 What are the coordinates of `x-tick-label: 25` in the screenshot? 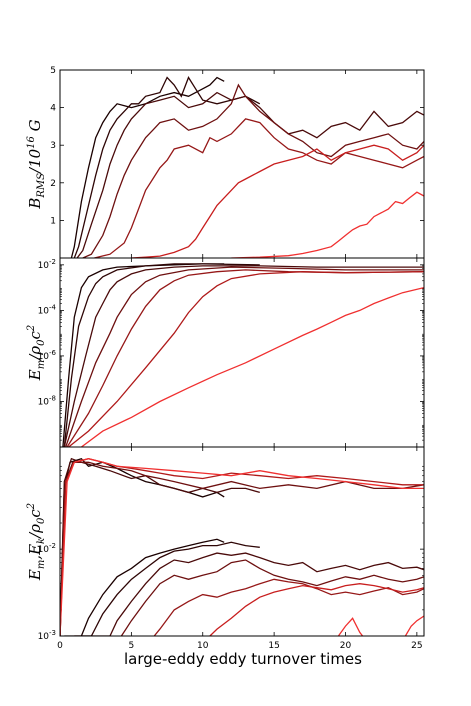 It's located at (416, 646).